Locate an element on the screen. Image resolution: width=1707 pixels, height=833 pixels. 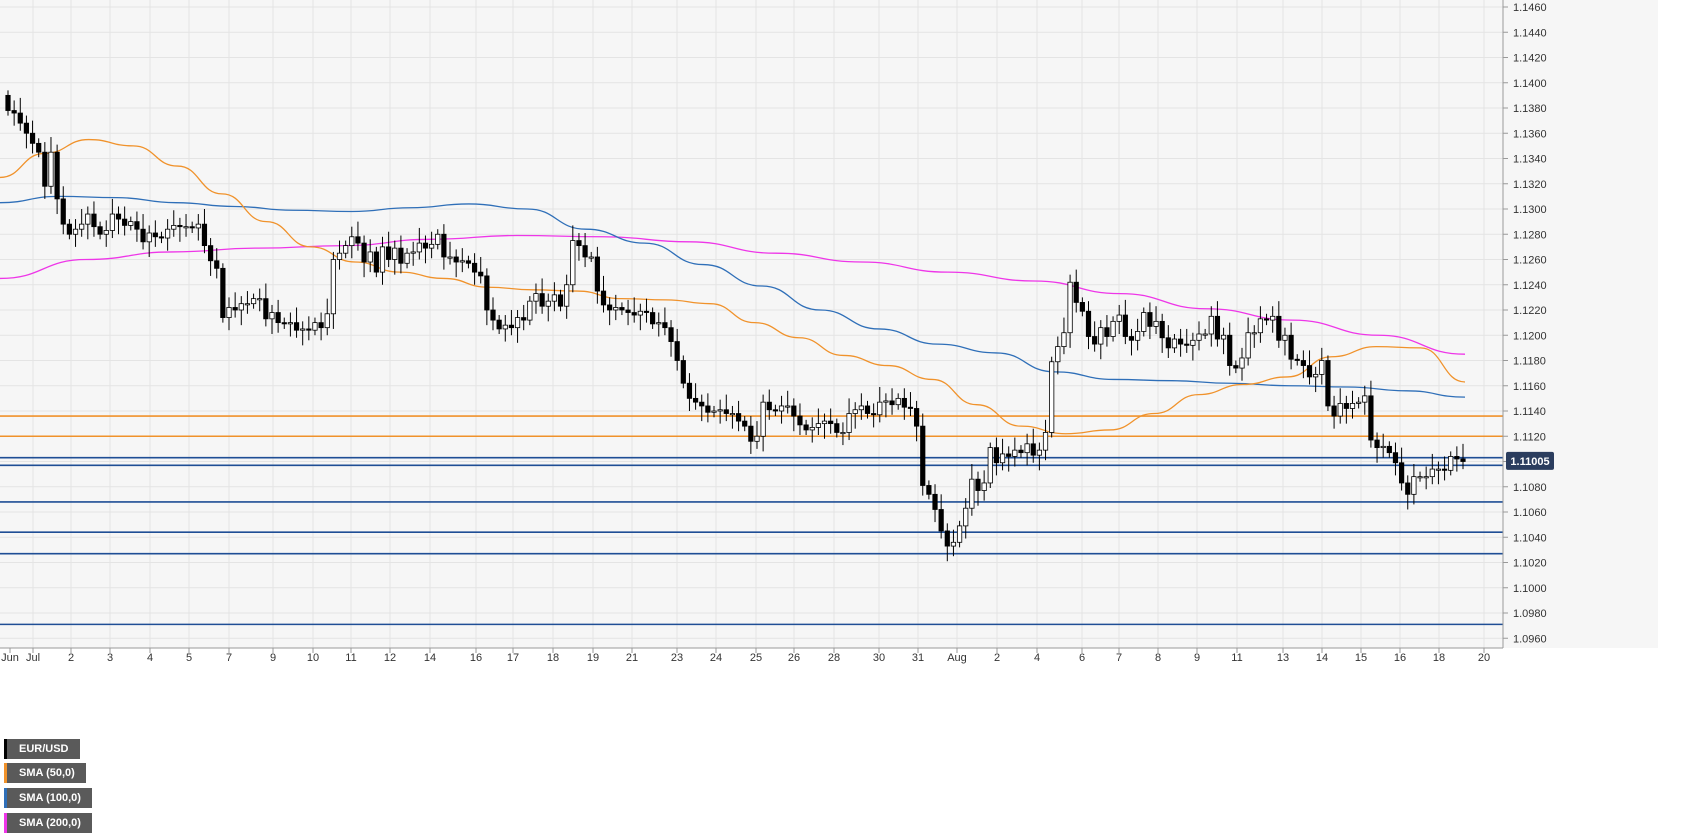
y-tick-label: 1.1440 is located at coordinates (1530, 33).